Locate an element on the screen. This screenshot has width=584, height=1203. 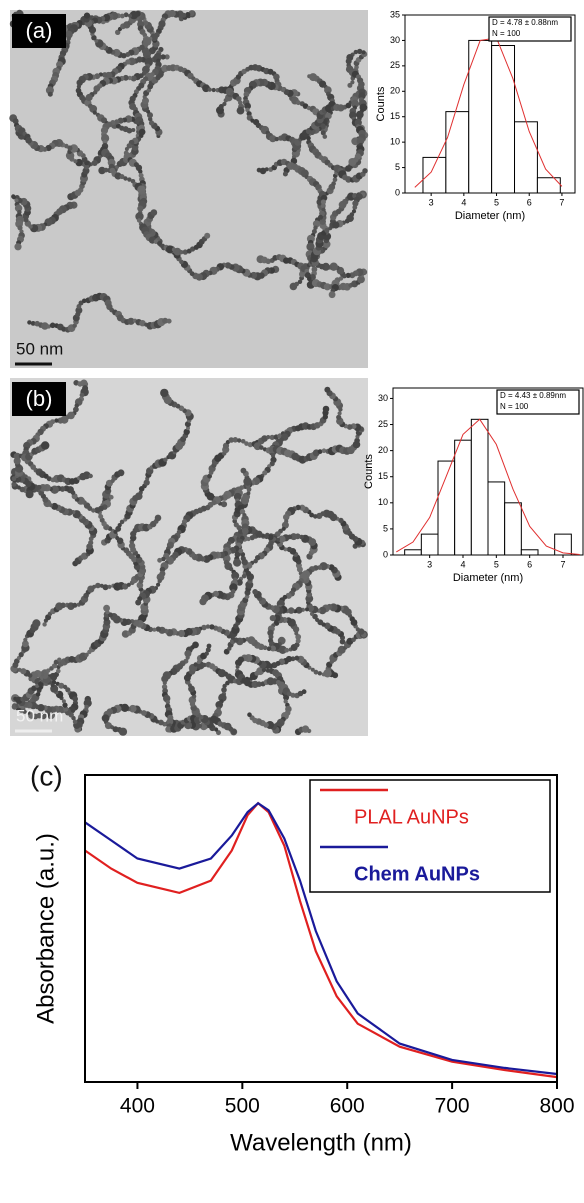
y-axis-label: Absorbance (a.u.) is located at coordinates (45, 928).